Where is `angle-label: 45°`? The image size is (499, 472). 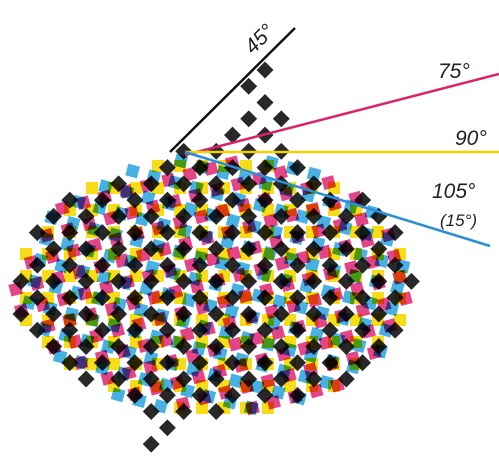
angle-label: 45° is located at coordinates (259, 39).